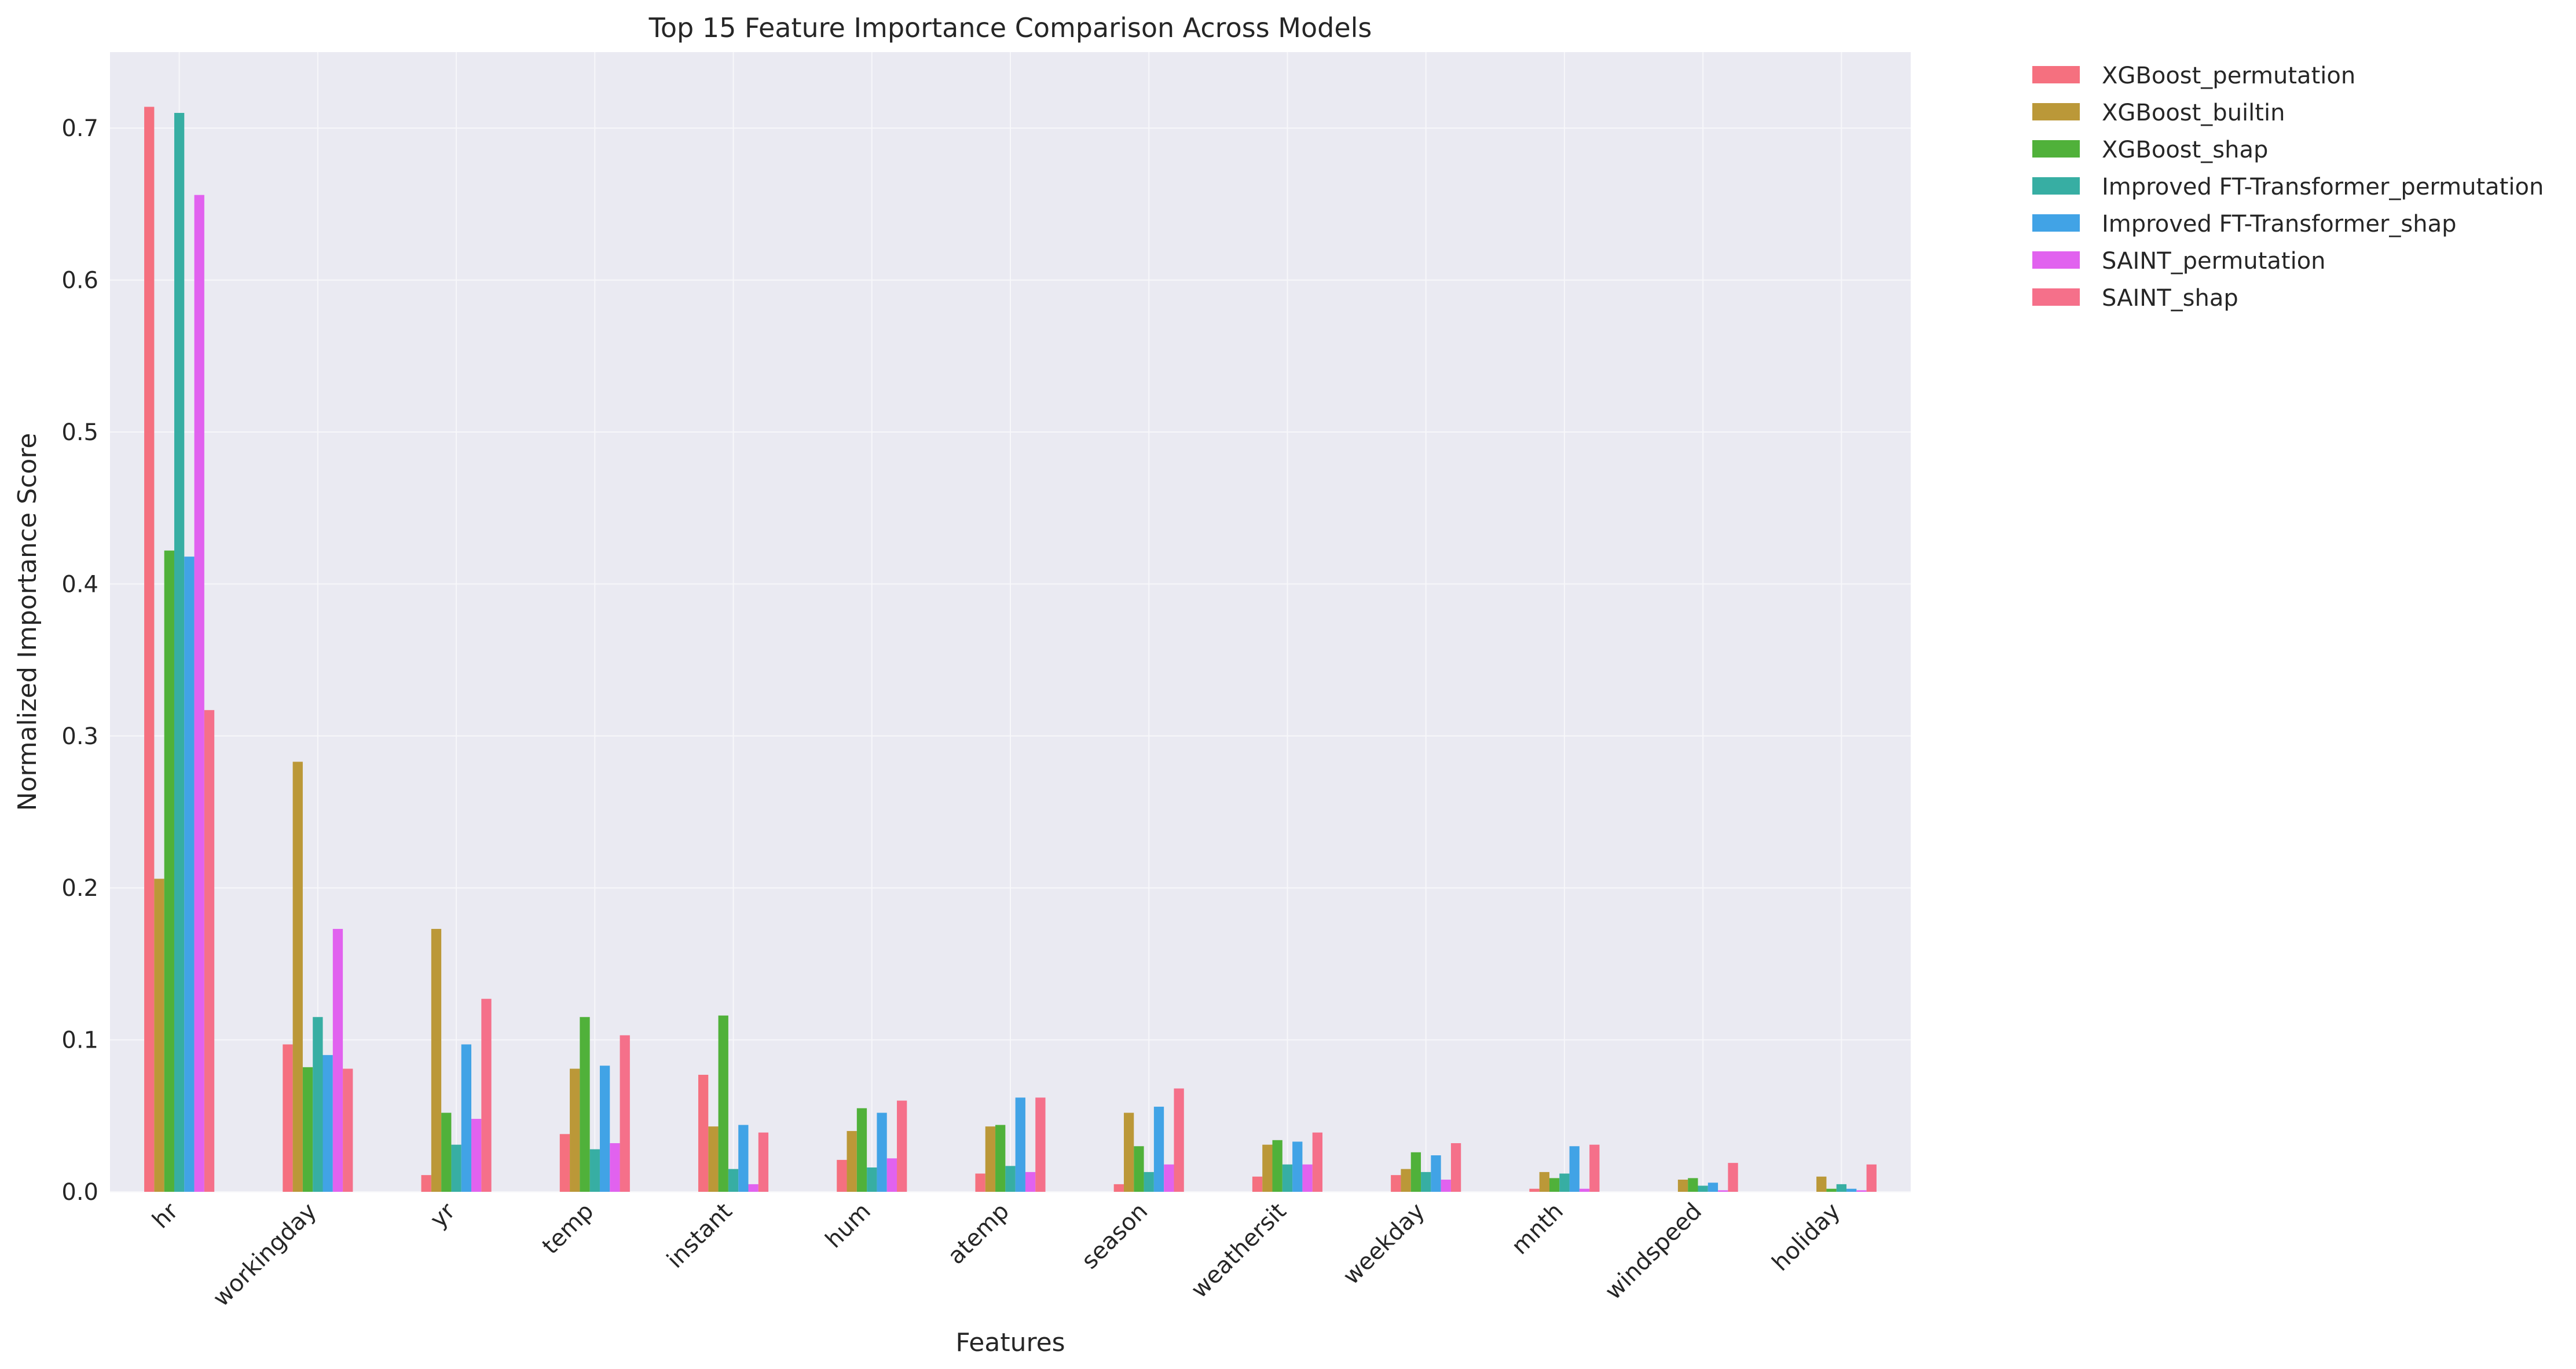 The image size is (2576, 1369). Describe the element at coordinates (1538, 1229) in the screenshot. I see `x-tick-label: mnth` at that location.